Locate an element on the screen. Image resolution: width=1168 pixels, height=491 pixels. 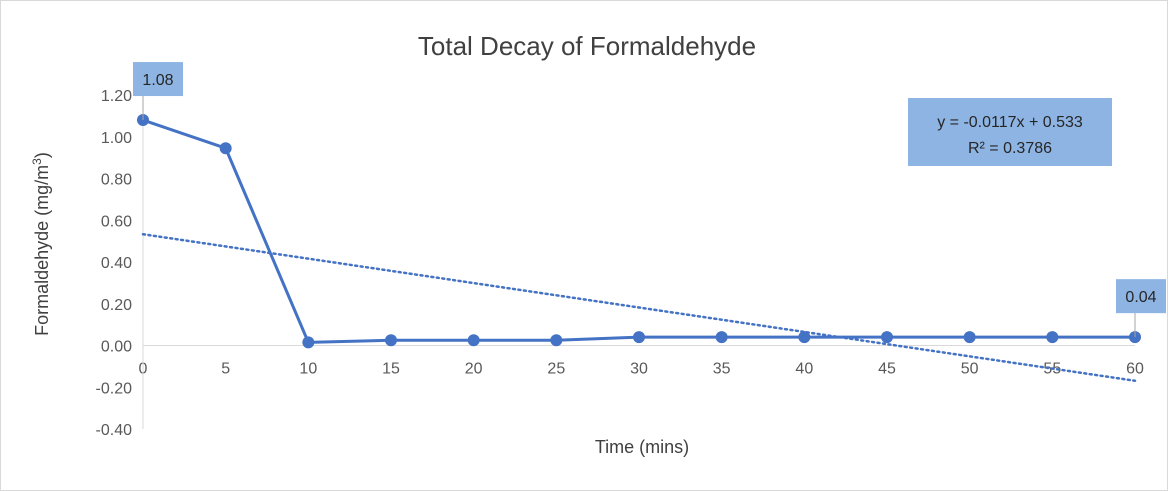
trendline-equation: y = -0.0117x + 0.533 is located at coordinates (1010, 122).